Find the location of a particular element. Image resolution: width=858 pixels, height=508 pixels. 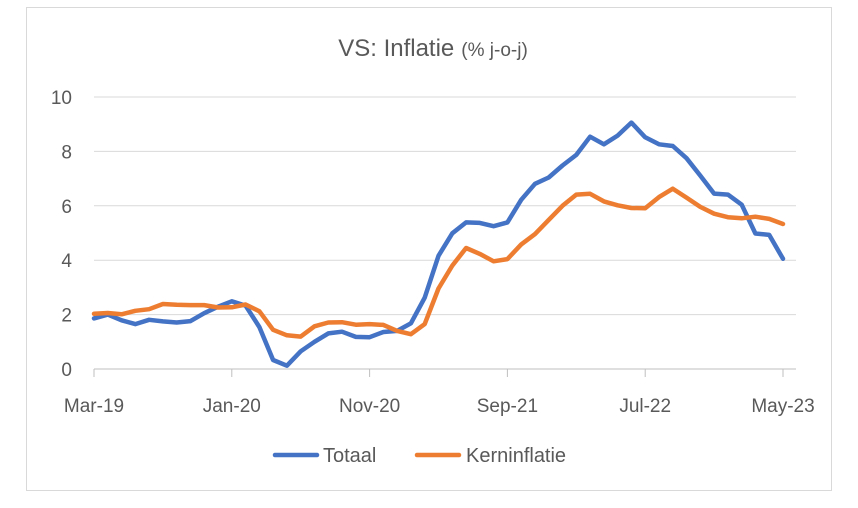

y-tick-label: 8 is located at coordinates (66, 152).